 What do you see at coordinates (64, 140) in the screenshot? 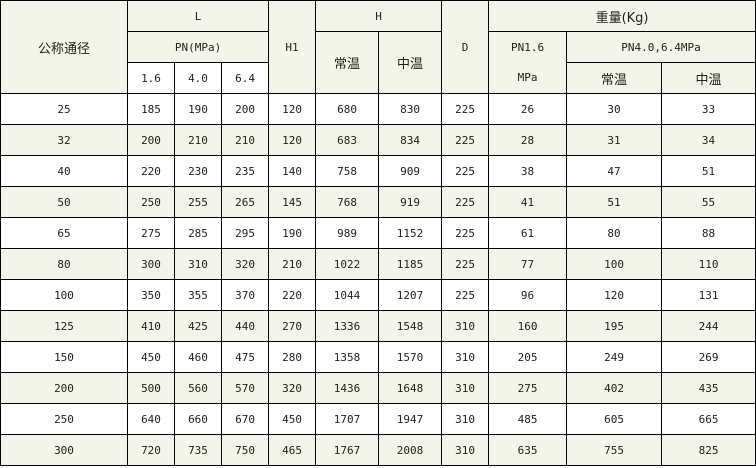
I see `cell-dn: 32` at bounding box center [64, 140].